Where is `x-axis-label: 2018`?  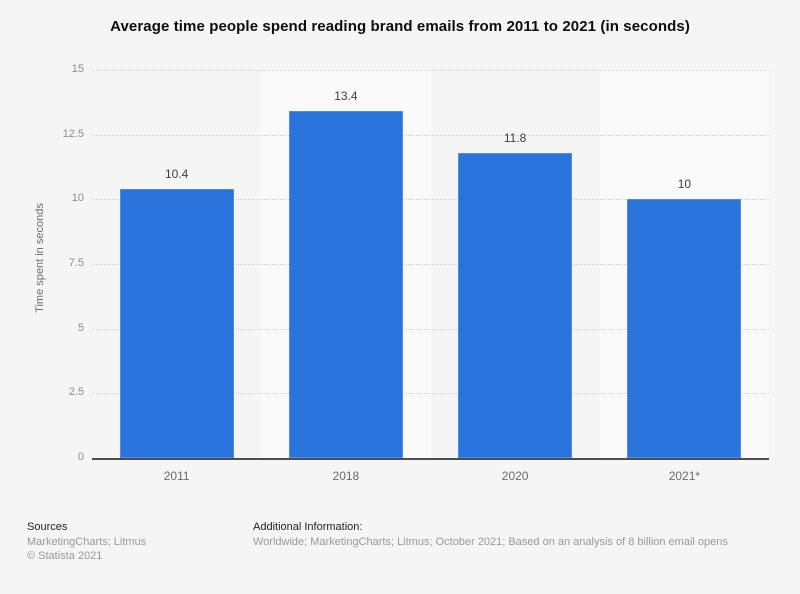 x-axis-label: 2018 is located at coordinates (346, 476).